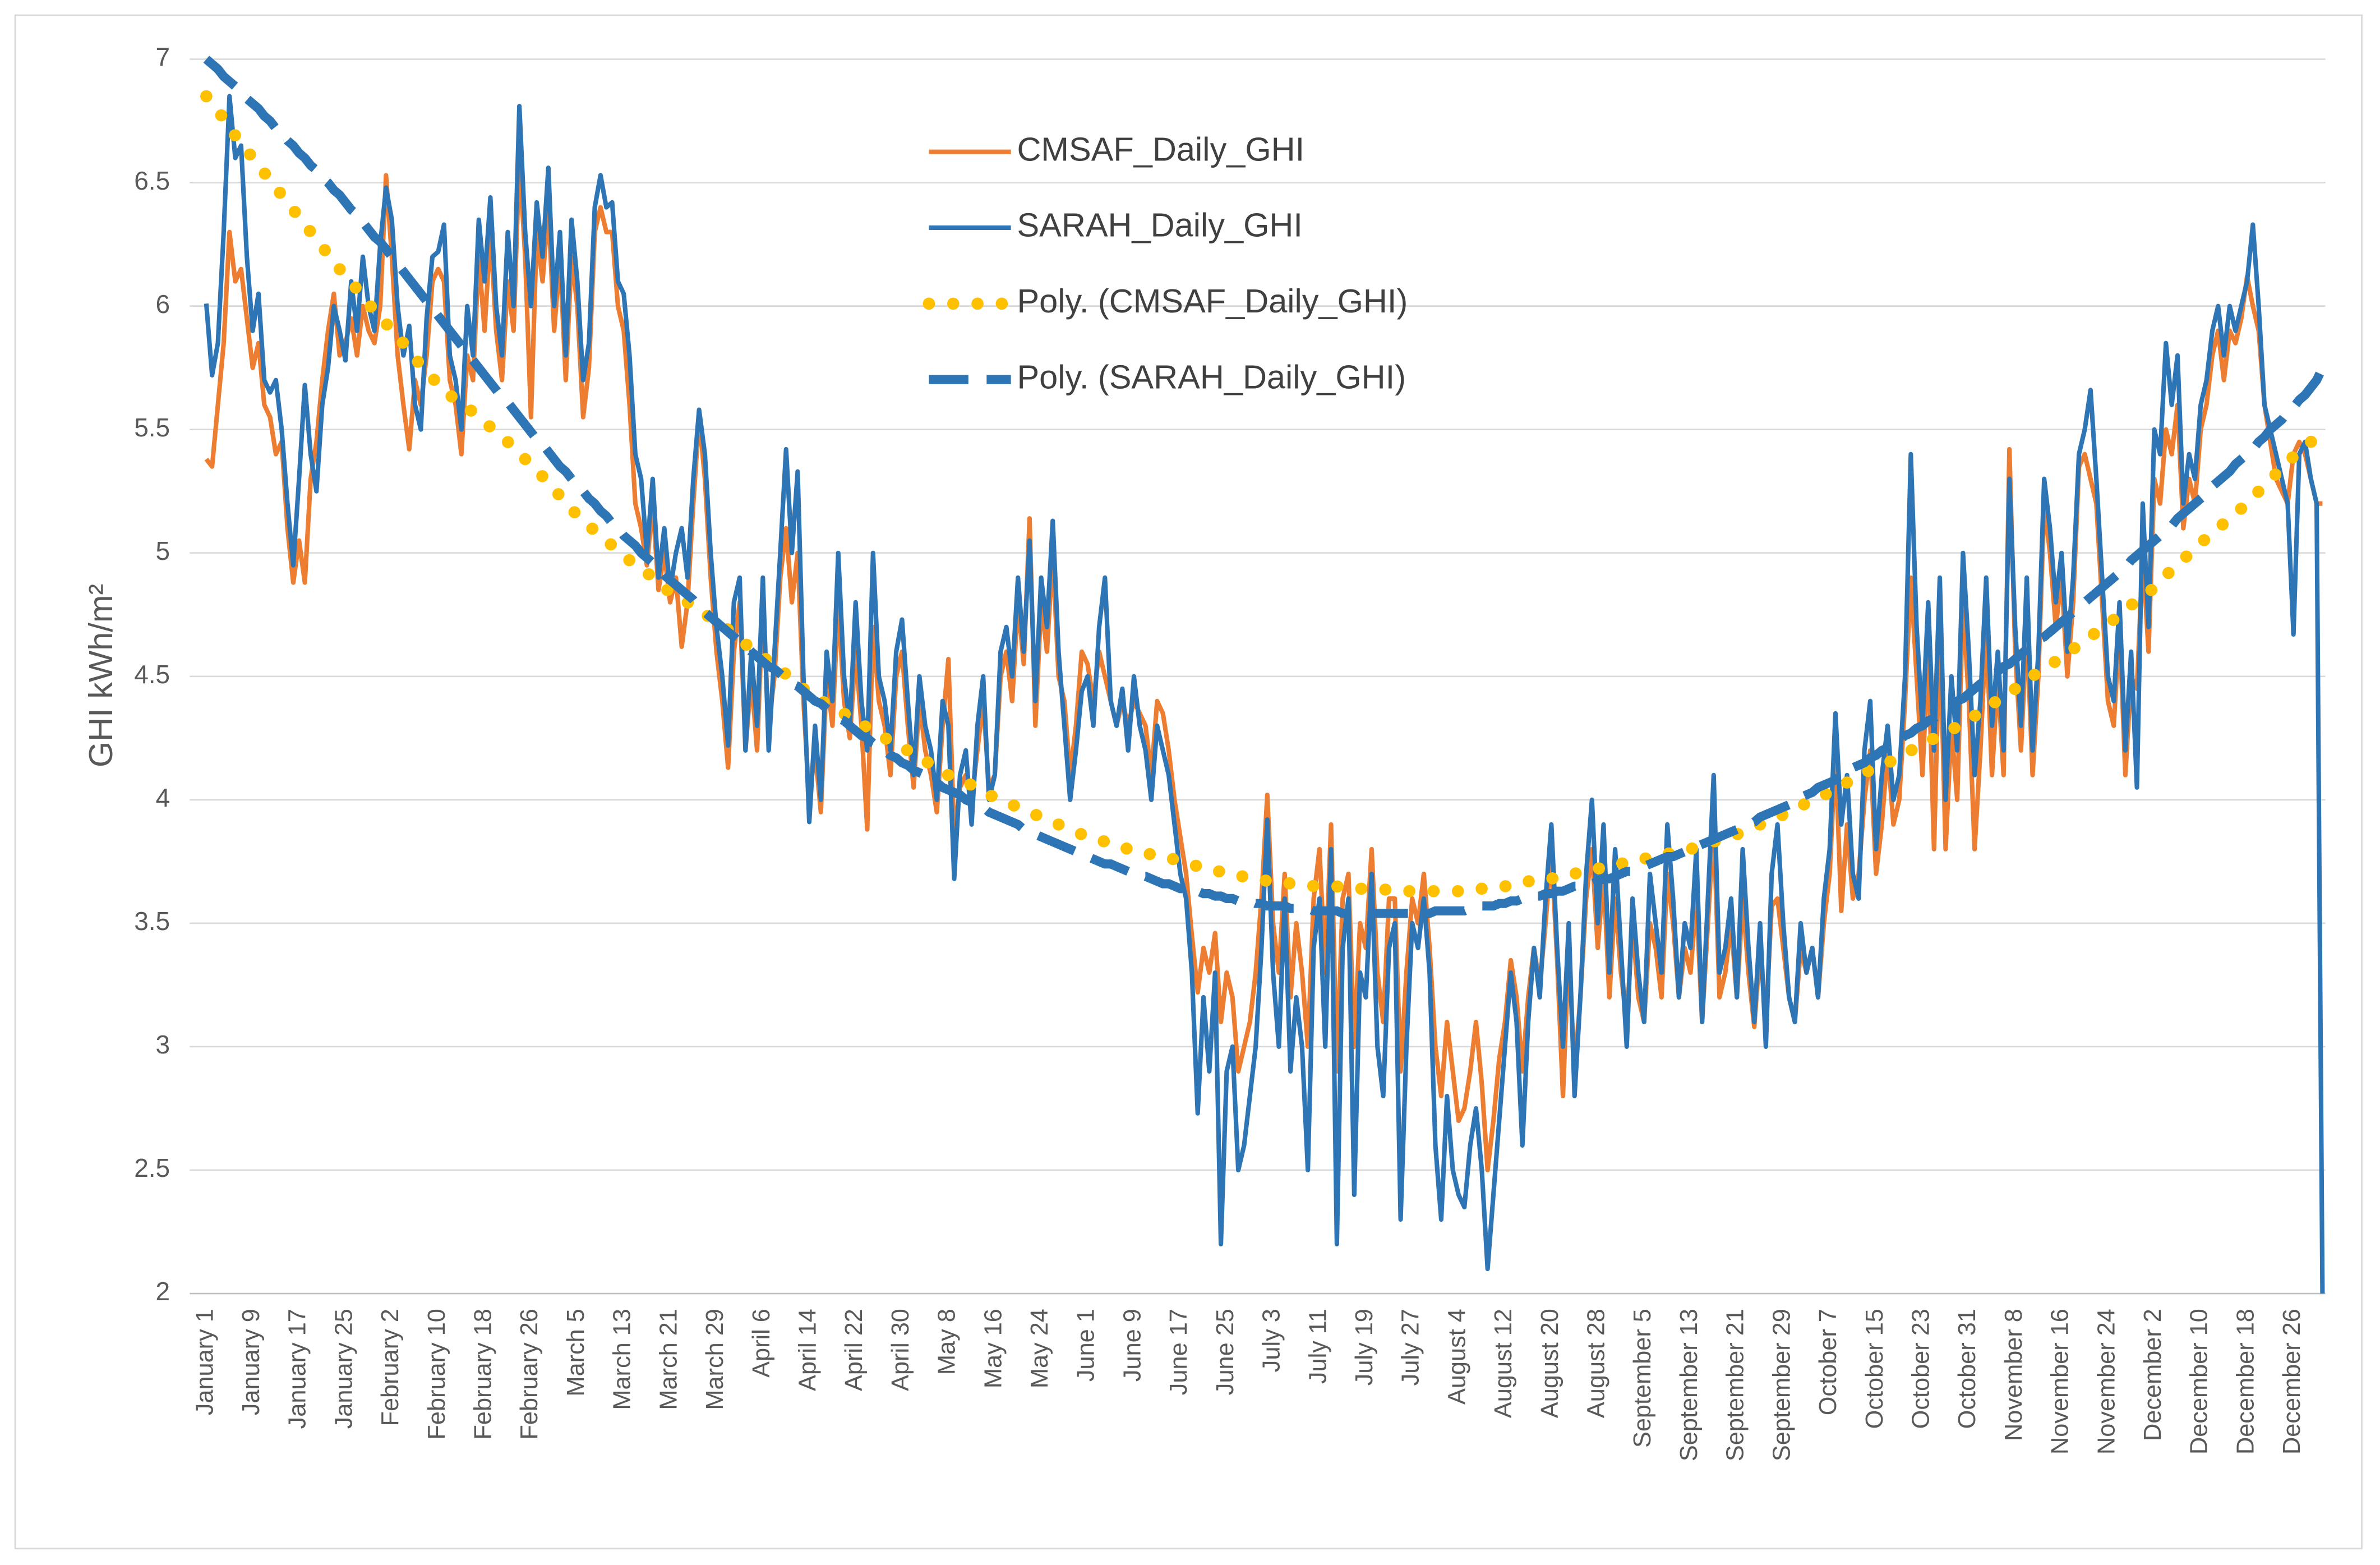  What do you see at coordinates (483, 1374) in the screenshot?
I see `x-tick-label: February 18` at bounding box center [483, 1374].